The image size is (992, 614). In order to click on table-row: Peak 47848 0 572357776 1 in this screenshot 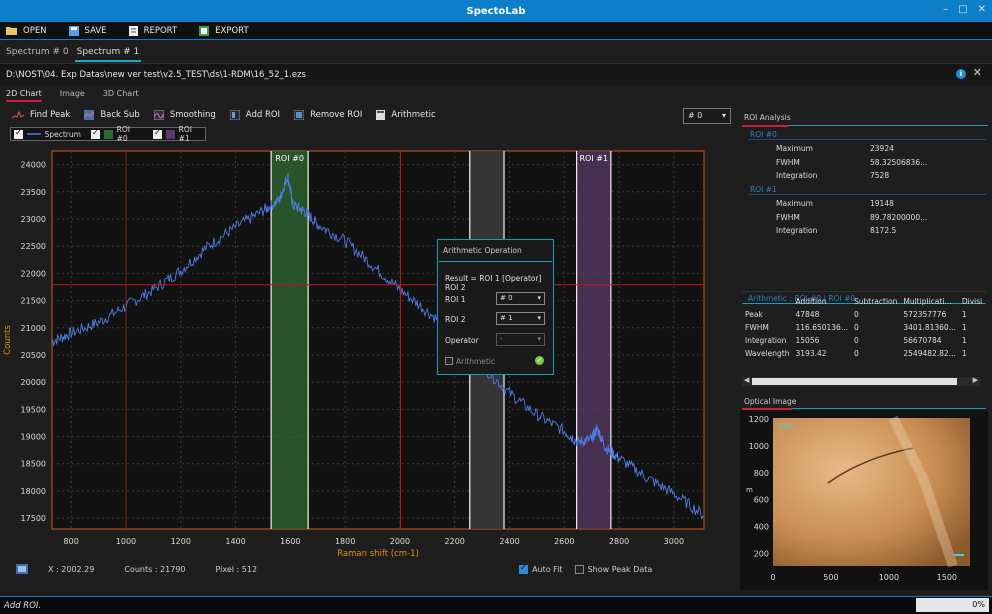, I will do `click(863, 314)`.